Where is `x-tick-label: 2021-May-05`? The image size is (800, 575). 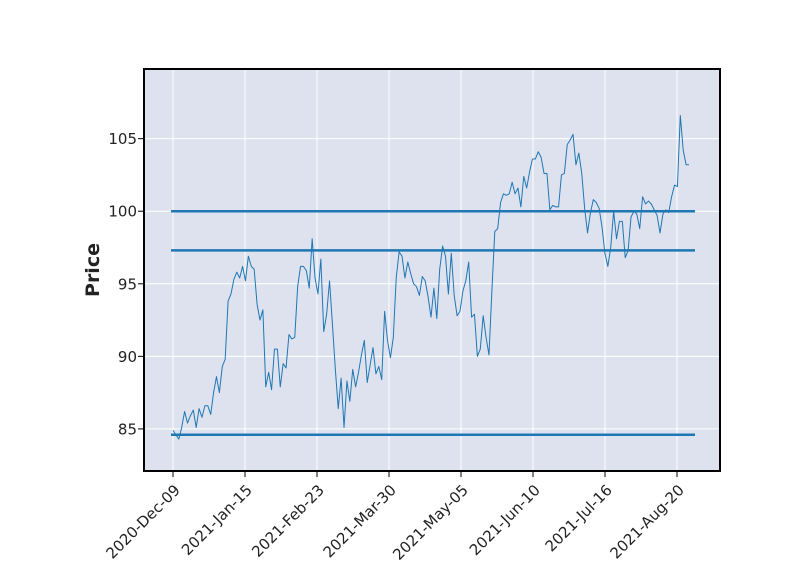
x-tick-label: 2021-May-05 is located at coordinates (430, 522).